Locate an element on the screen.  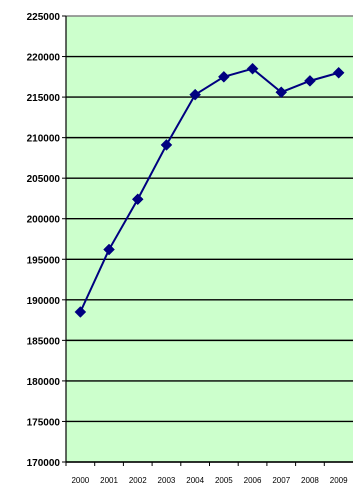
y-tick-label: 180000 is located at coordinates (44, 382).